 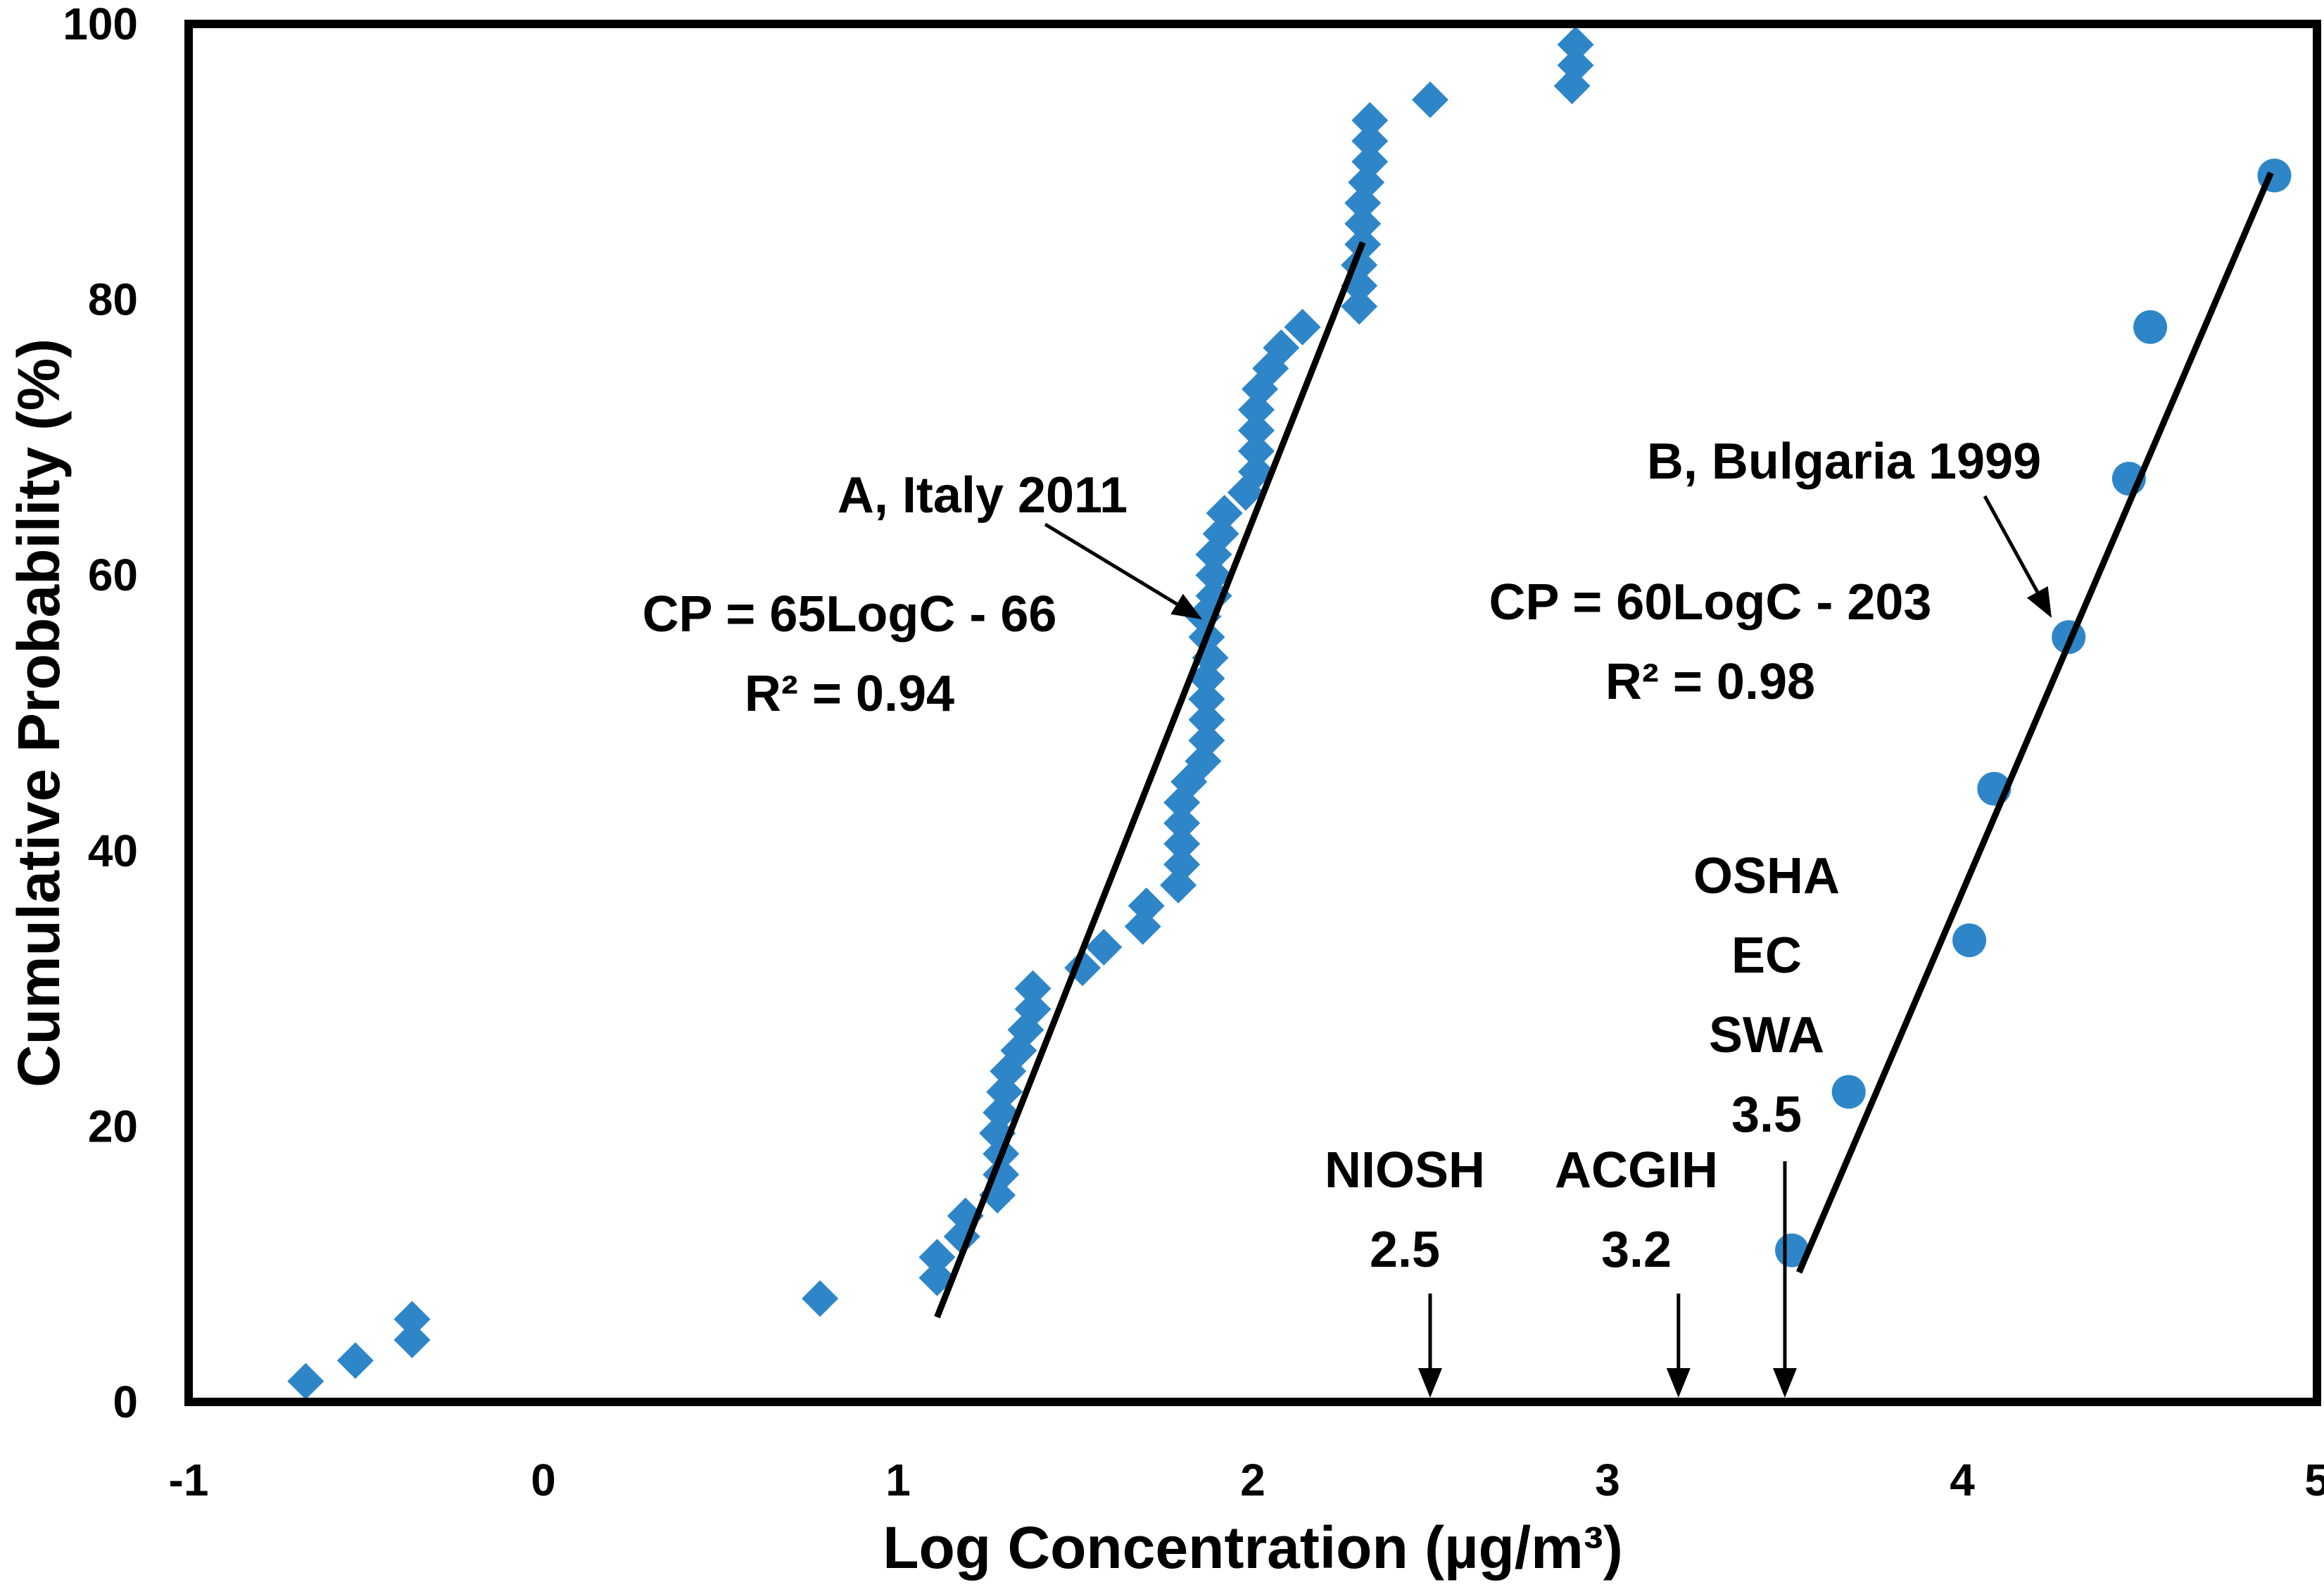 I want to click on threshold-label: ACGIH, so click(x=1637, y=1170).